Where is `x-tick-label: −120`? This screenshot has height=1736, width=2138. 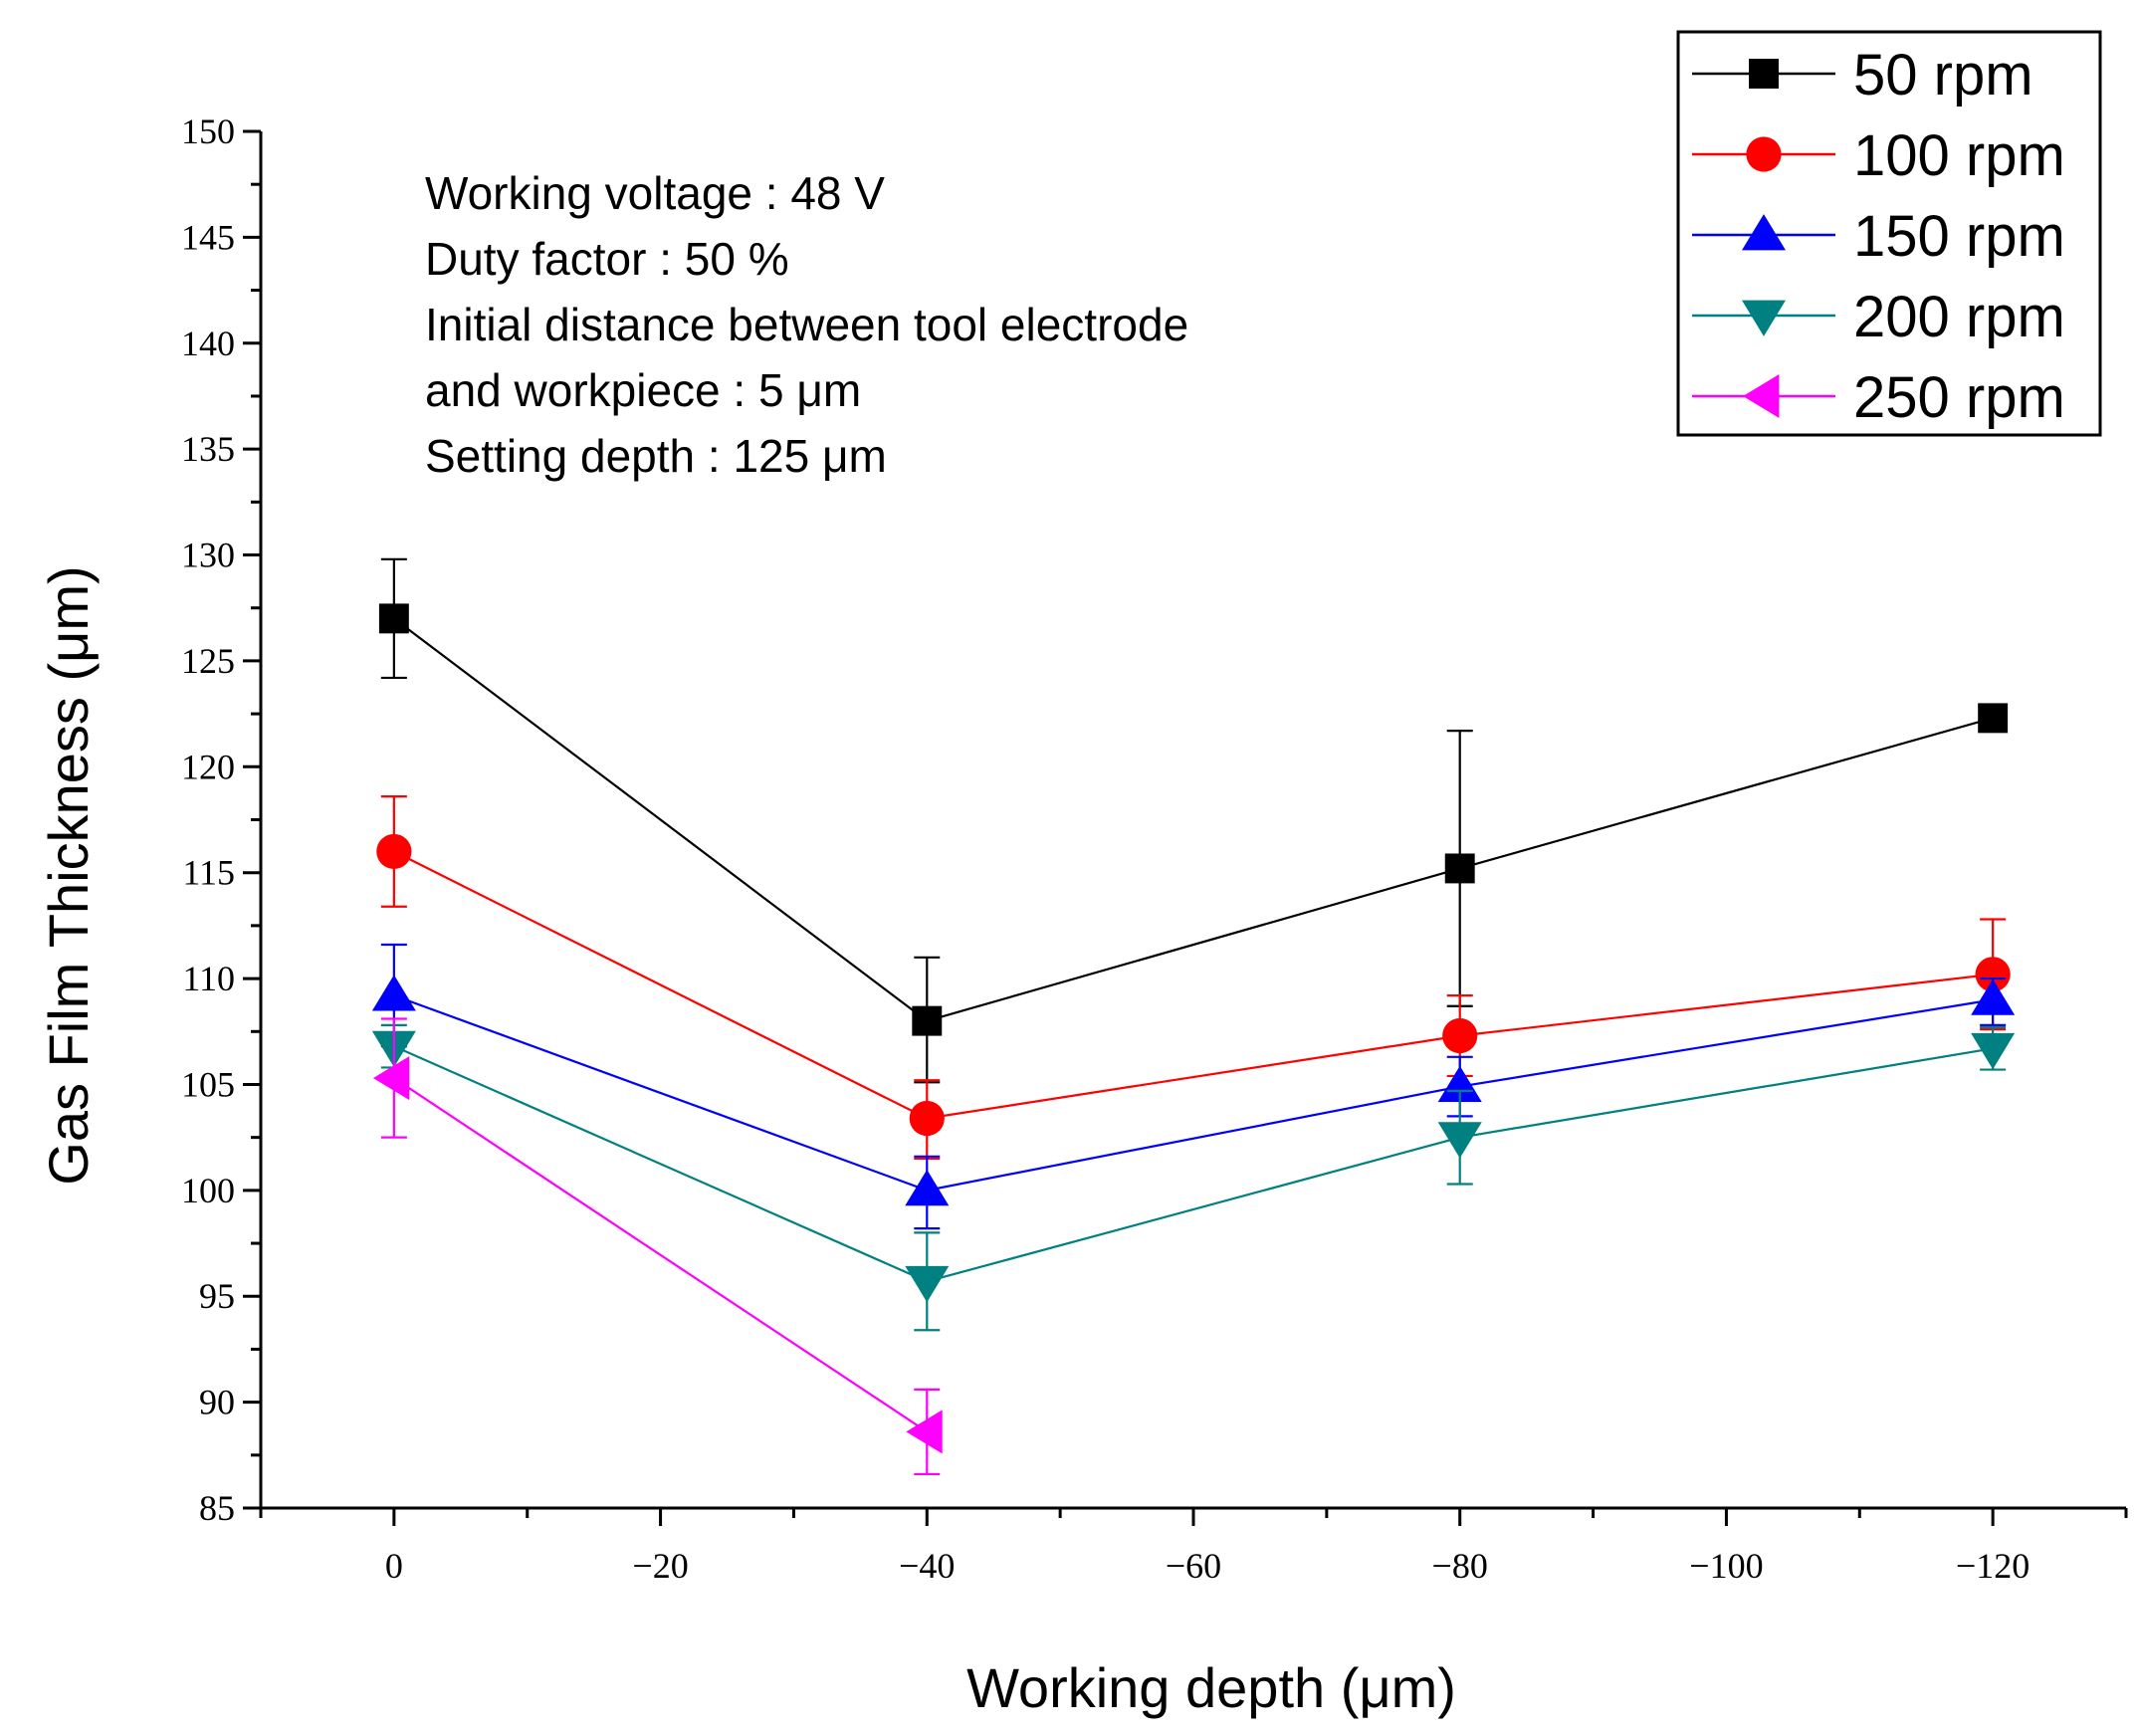
x-tick-label: −120 is located at coordinates (1993, 1566).